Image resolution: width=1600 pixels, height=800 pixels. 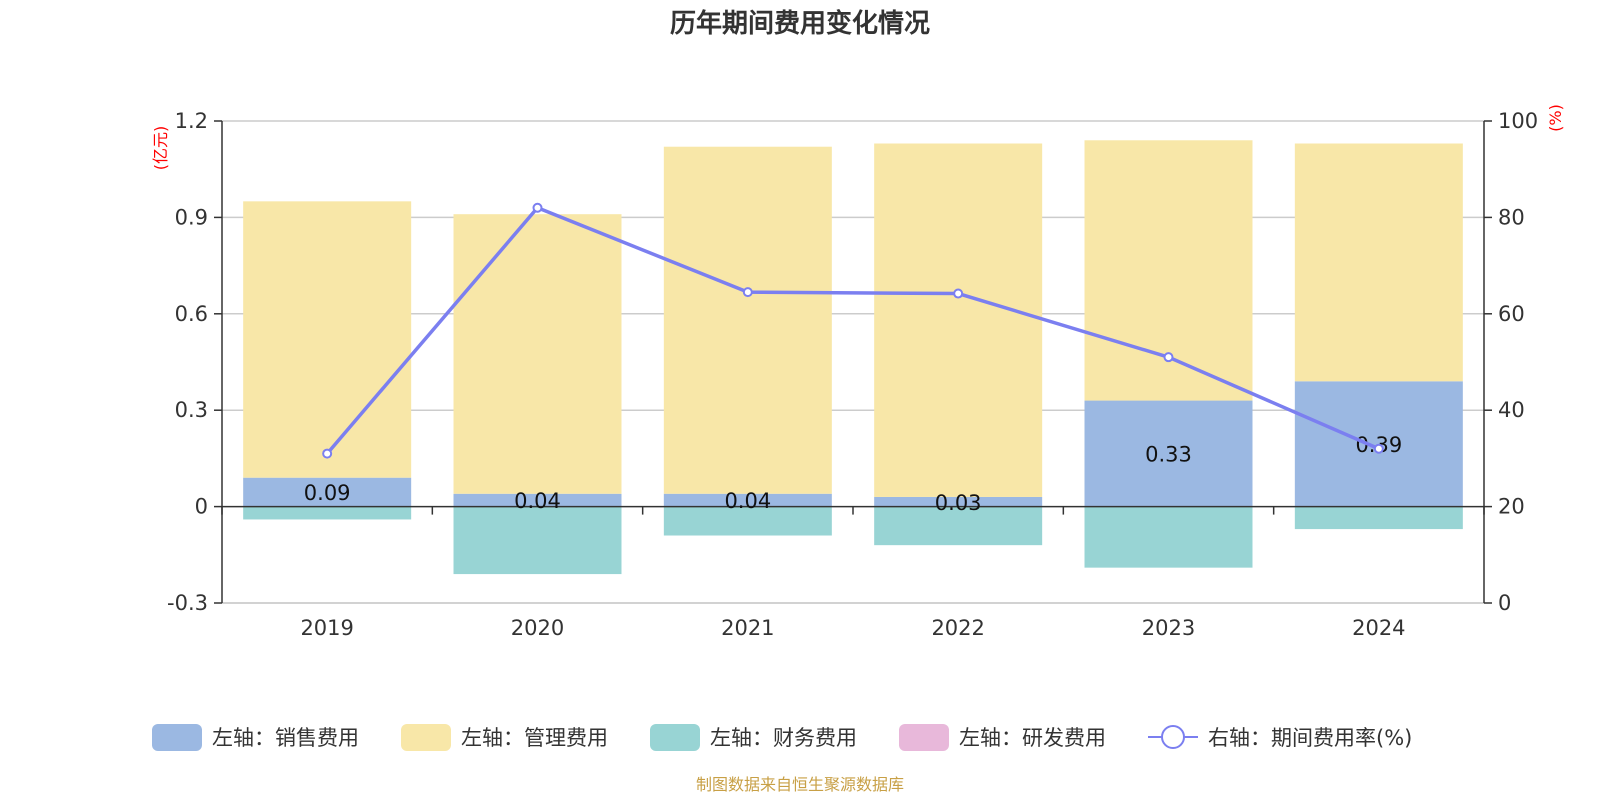 What do you see at coordinates (1032, 738) in the screenshot?
I see `legend-label: 左轴：研发费用` at bounding box center [1032, 738].